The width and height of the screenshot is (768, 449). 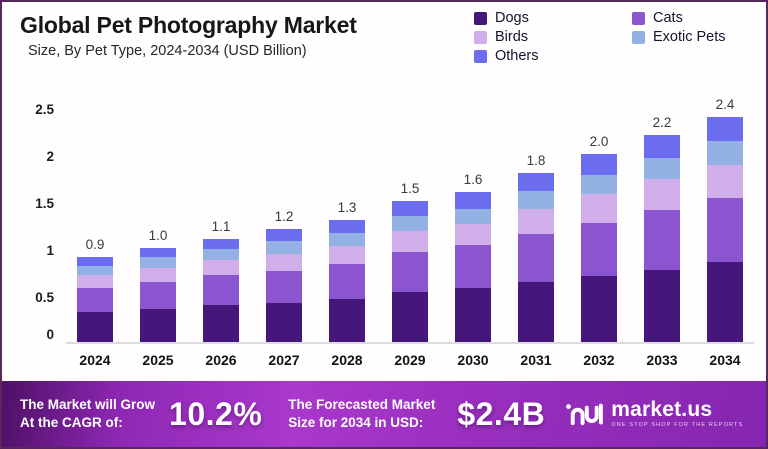 I want to click on bar-group: 2.4, so click(x=725, y=219).